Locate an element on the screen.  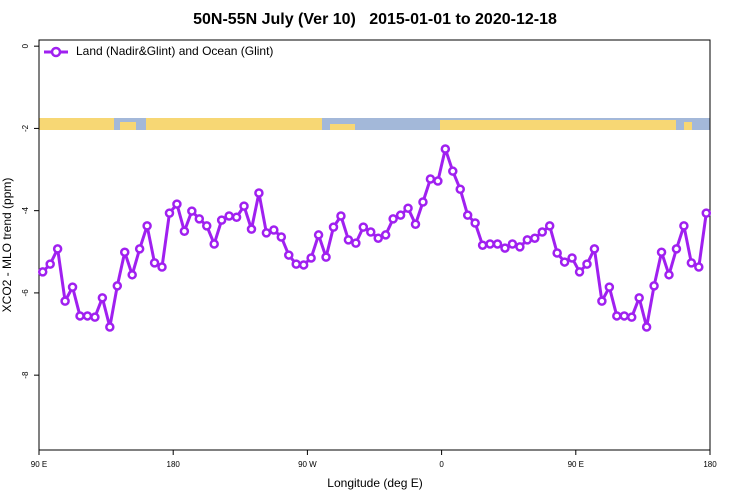
x-axis-label: Longitude (deg E) is located at coordinates (374, 483).